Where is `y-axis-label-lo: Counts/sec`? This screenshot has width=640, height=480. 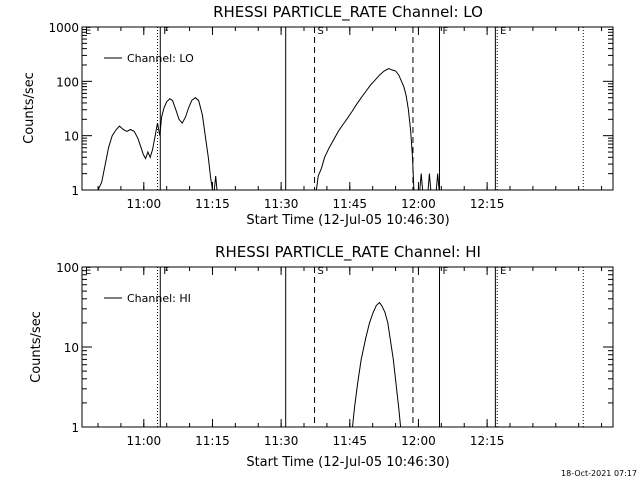
y-axis-label-lo: Counts/sec is located at coordinates (29, 108).